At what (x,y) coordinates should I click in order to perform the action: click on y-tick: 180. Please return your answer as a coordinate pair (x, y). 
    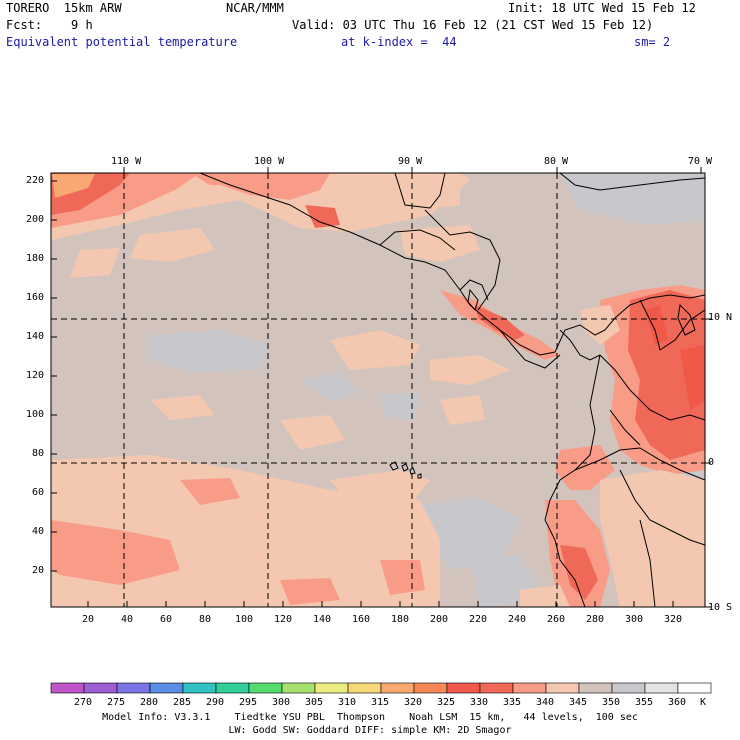
    Looking at the image, I should click on (35, 258).